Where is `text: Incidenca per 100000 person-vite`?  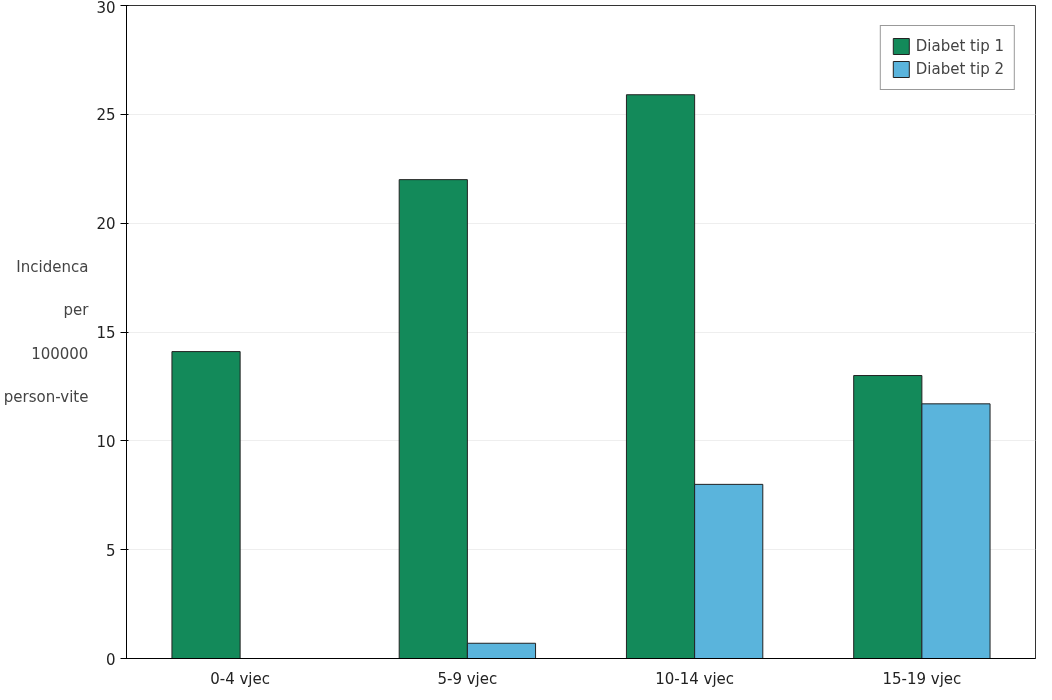 text: Incidenca per 100000 person-vite is located at coordinates (46, 332).